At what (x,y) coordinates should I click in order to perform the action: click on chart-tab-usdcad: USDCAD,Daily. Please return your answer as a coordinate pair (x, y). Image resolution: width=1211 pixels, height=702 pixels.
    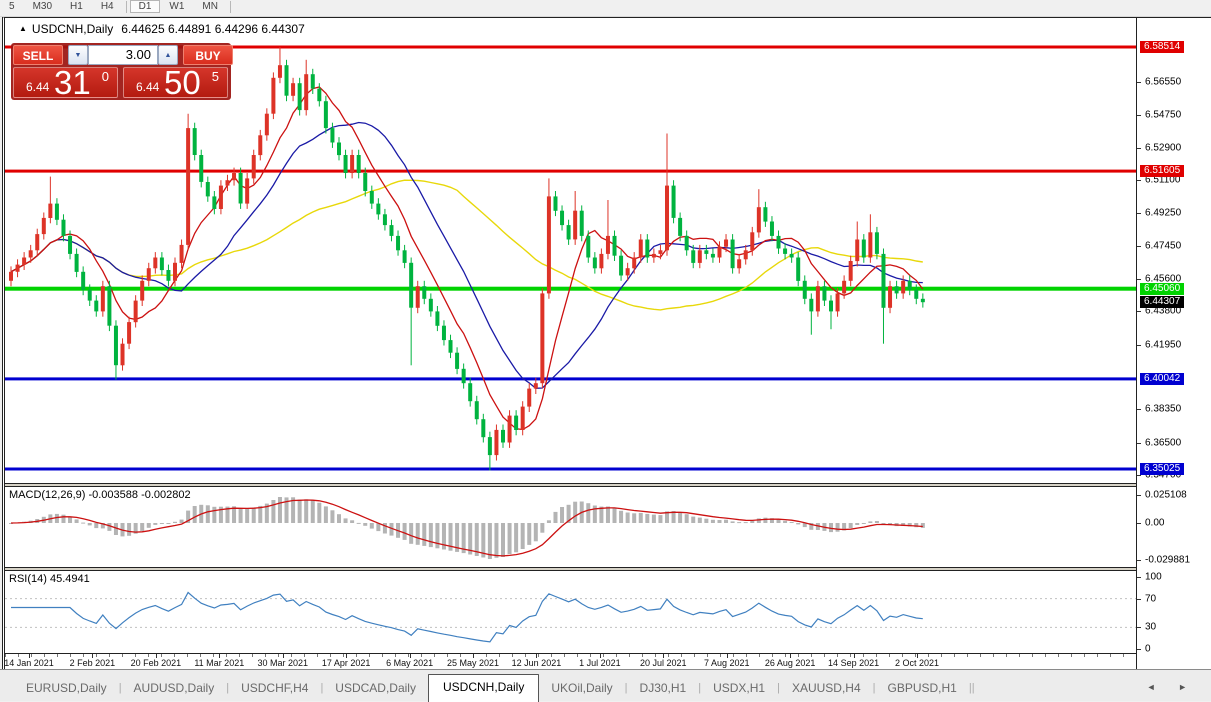
    Looking at the image, I should click on (375, 688).